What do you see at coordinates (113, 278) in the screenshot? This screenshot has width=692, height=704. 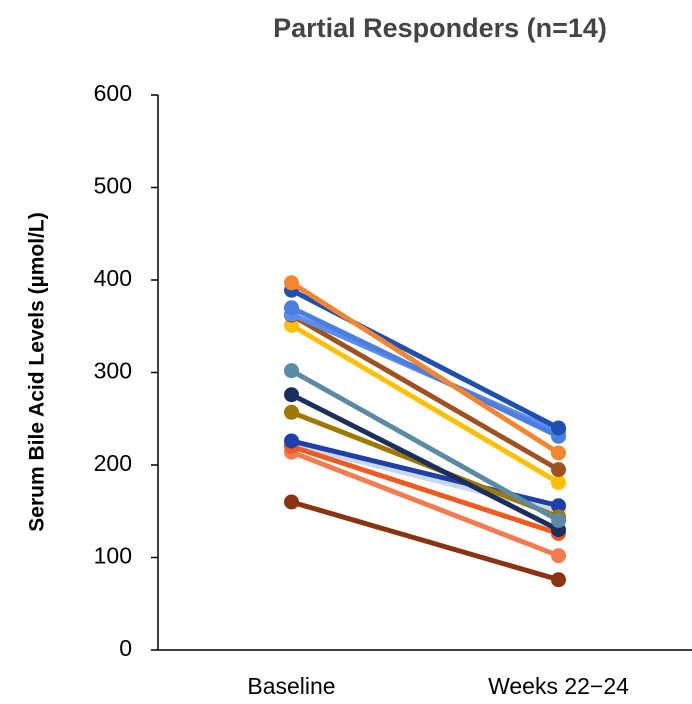 I see `y-tick-label: 400` at bounding box center [113, 278].